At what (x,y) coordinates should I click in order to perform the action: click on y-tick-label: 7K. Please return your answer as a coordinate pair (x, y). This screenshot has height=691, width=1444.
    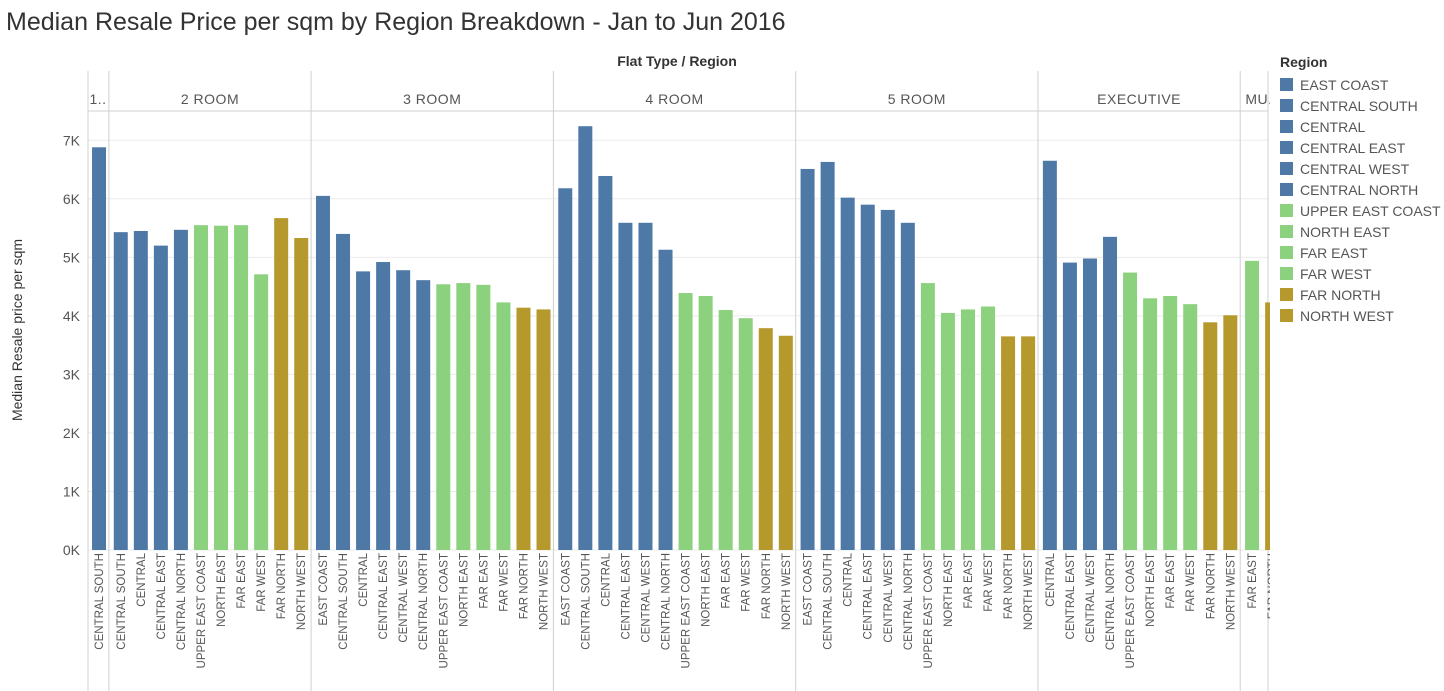
    Looking at the image, I should click on (72, 140).